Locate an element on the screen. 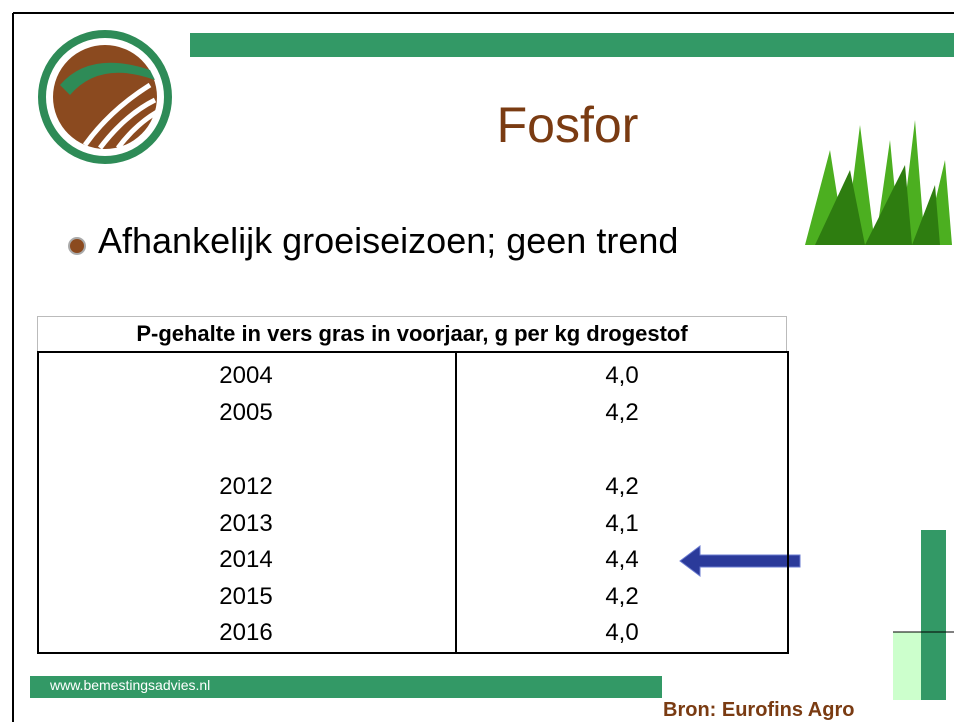 The height and width of the screenshot is (722, 954). grass is located at coordinates (878, 182).